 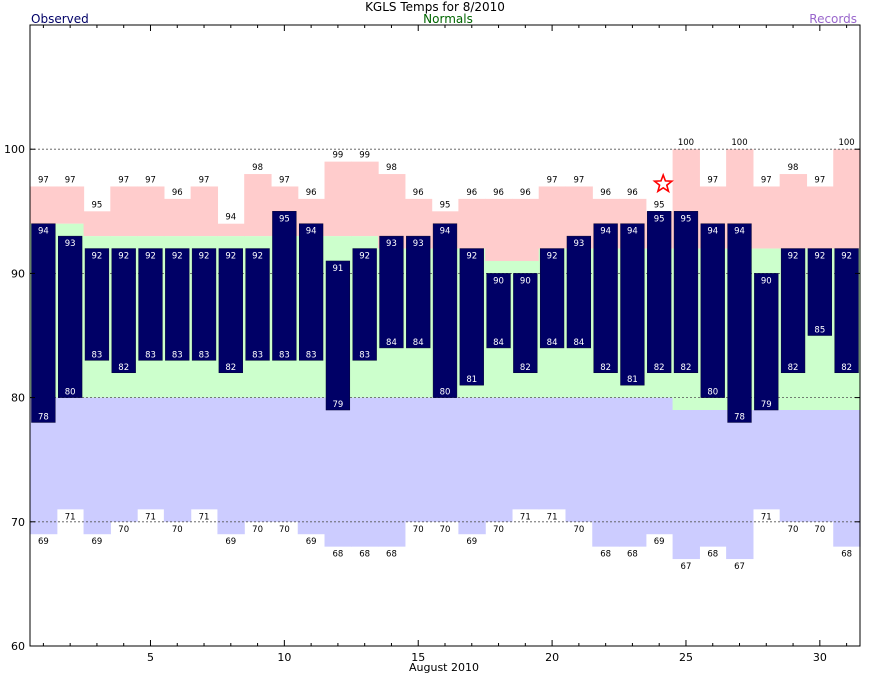 What do you see at coordinates (204, 257) in the screenshot?
I see `observed-high-label-7: 92` at bounding box center [204, 257].